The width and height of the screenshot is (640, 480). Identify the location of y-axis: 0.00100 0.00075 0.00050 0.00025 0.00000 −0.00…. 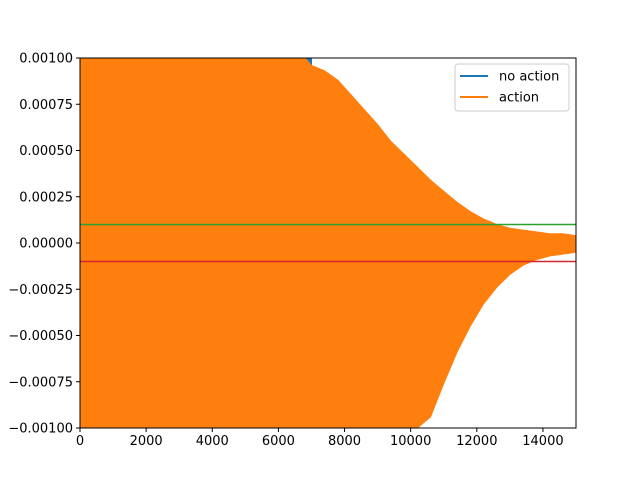
(44, 244).